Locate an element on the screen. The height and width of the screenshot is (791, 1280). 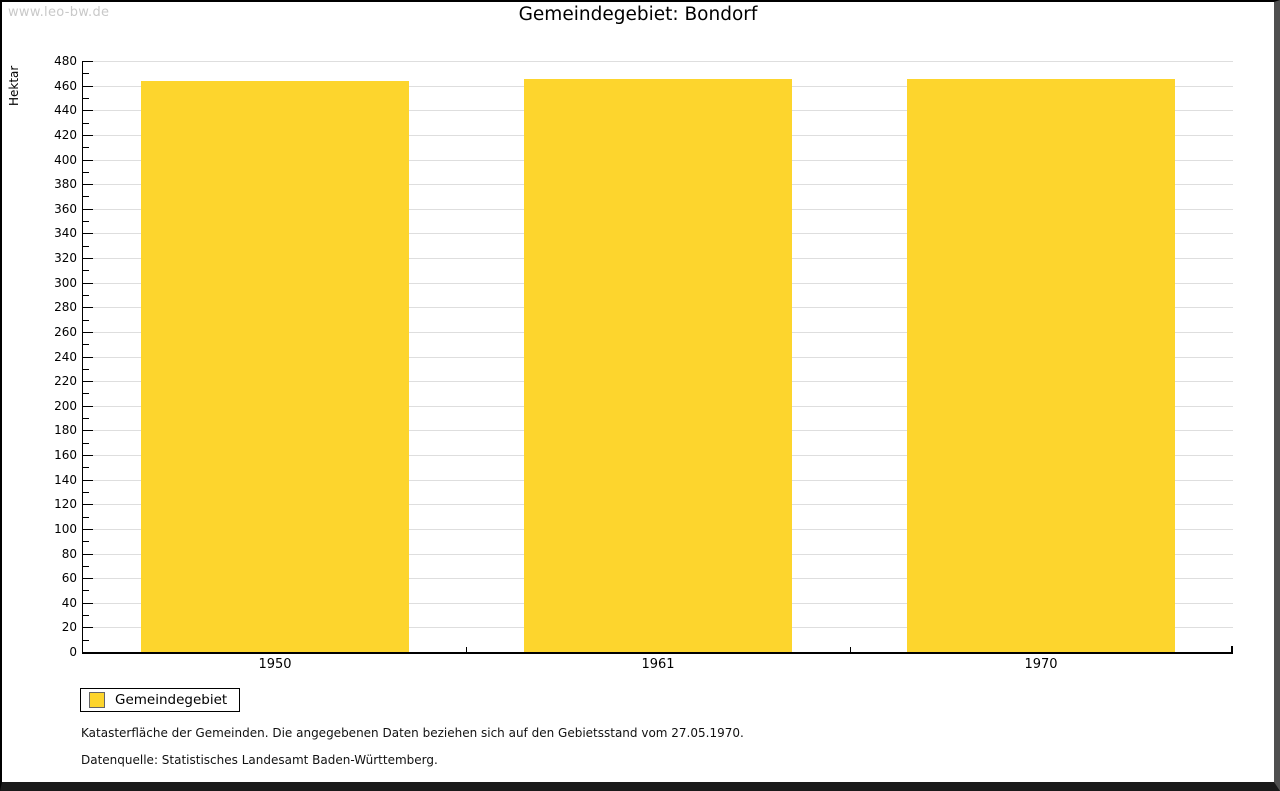
x-axis-label-1950: 1950 is located at coordinates (275, 664).